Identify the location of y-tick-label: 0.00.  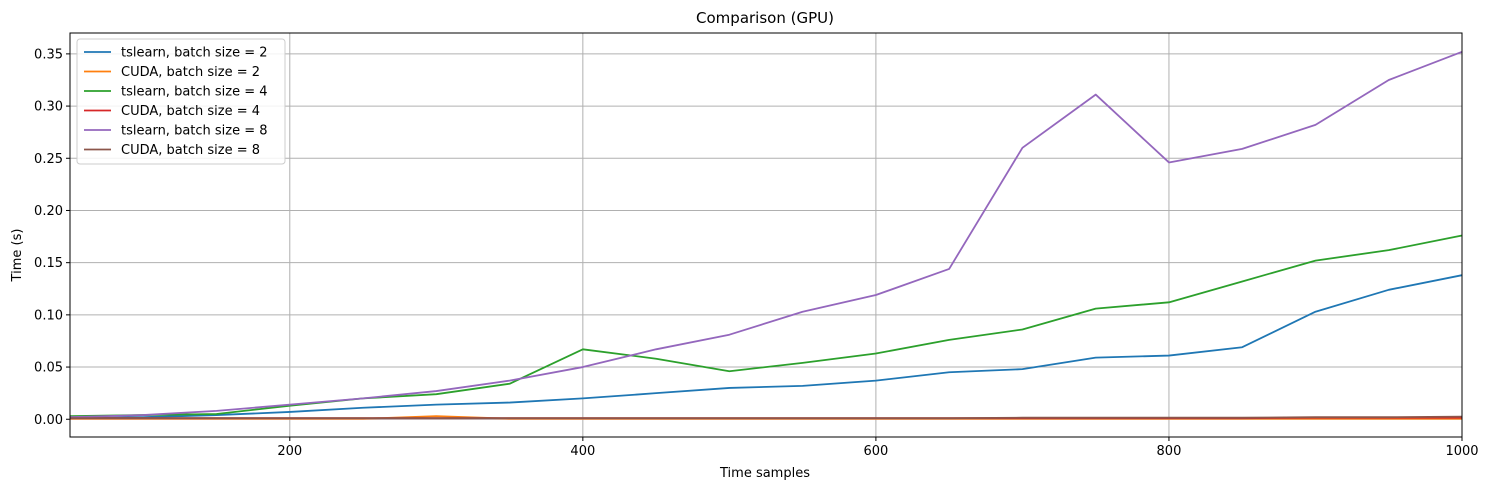
(48, 420).